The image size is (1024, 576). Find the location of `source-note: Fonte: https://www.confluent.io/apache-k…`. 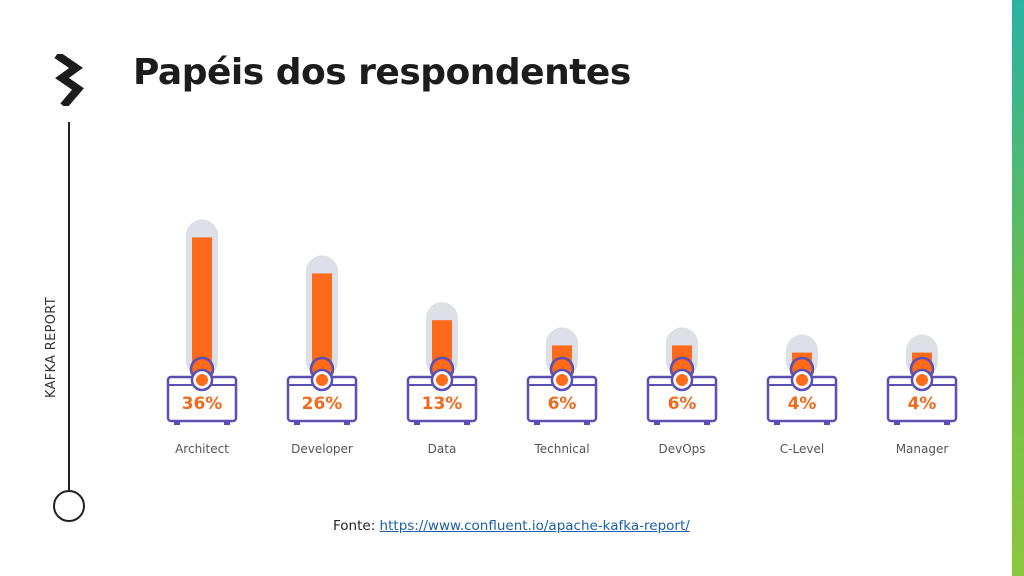

source-note: Fonte: https://www.confluent.io/apache-k… is located at coordinates (511, 526).